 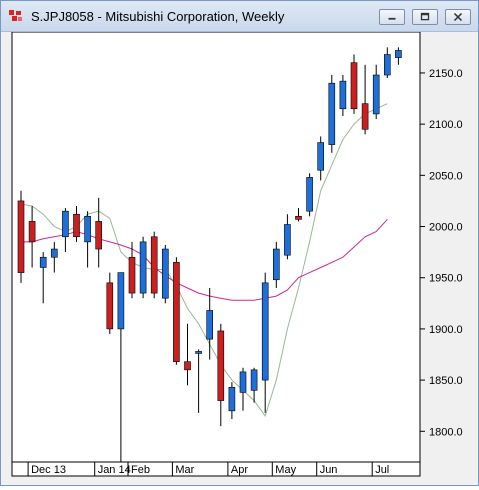 What do you see at coordinates (446, 74) in the screenshot?
I see `y-tick-label: 2150.0` at bounding box center [446, 74].